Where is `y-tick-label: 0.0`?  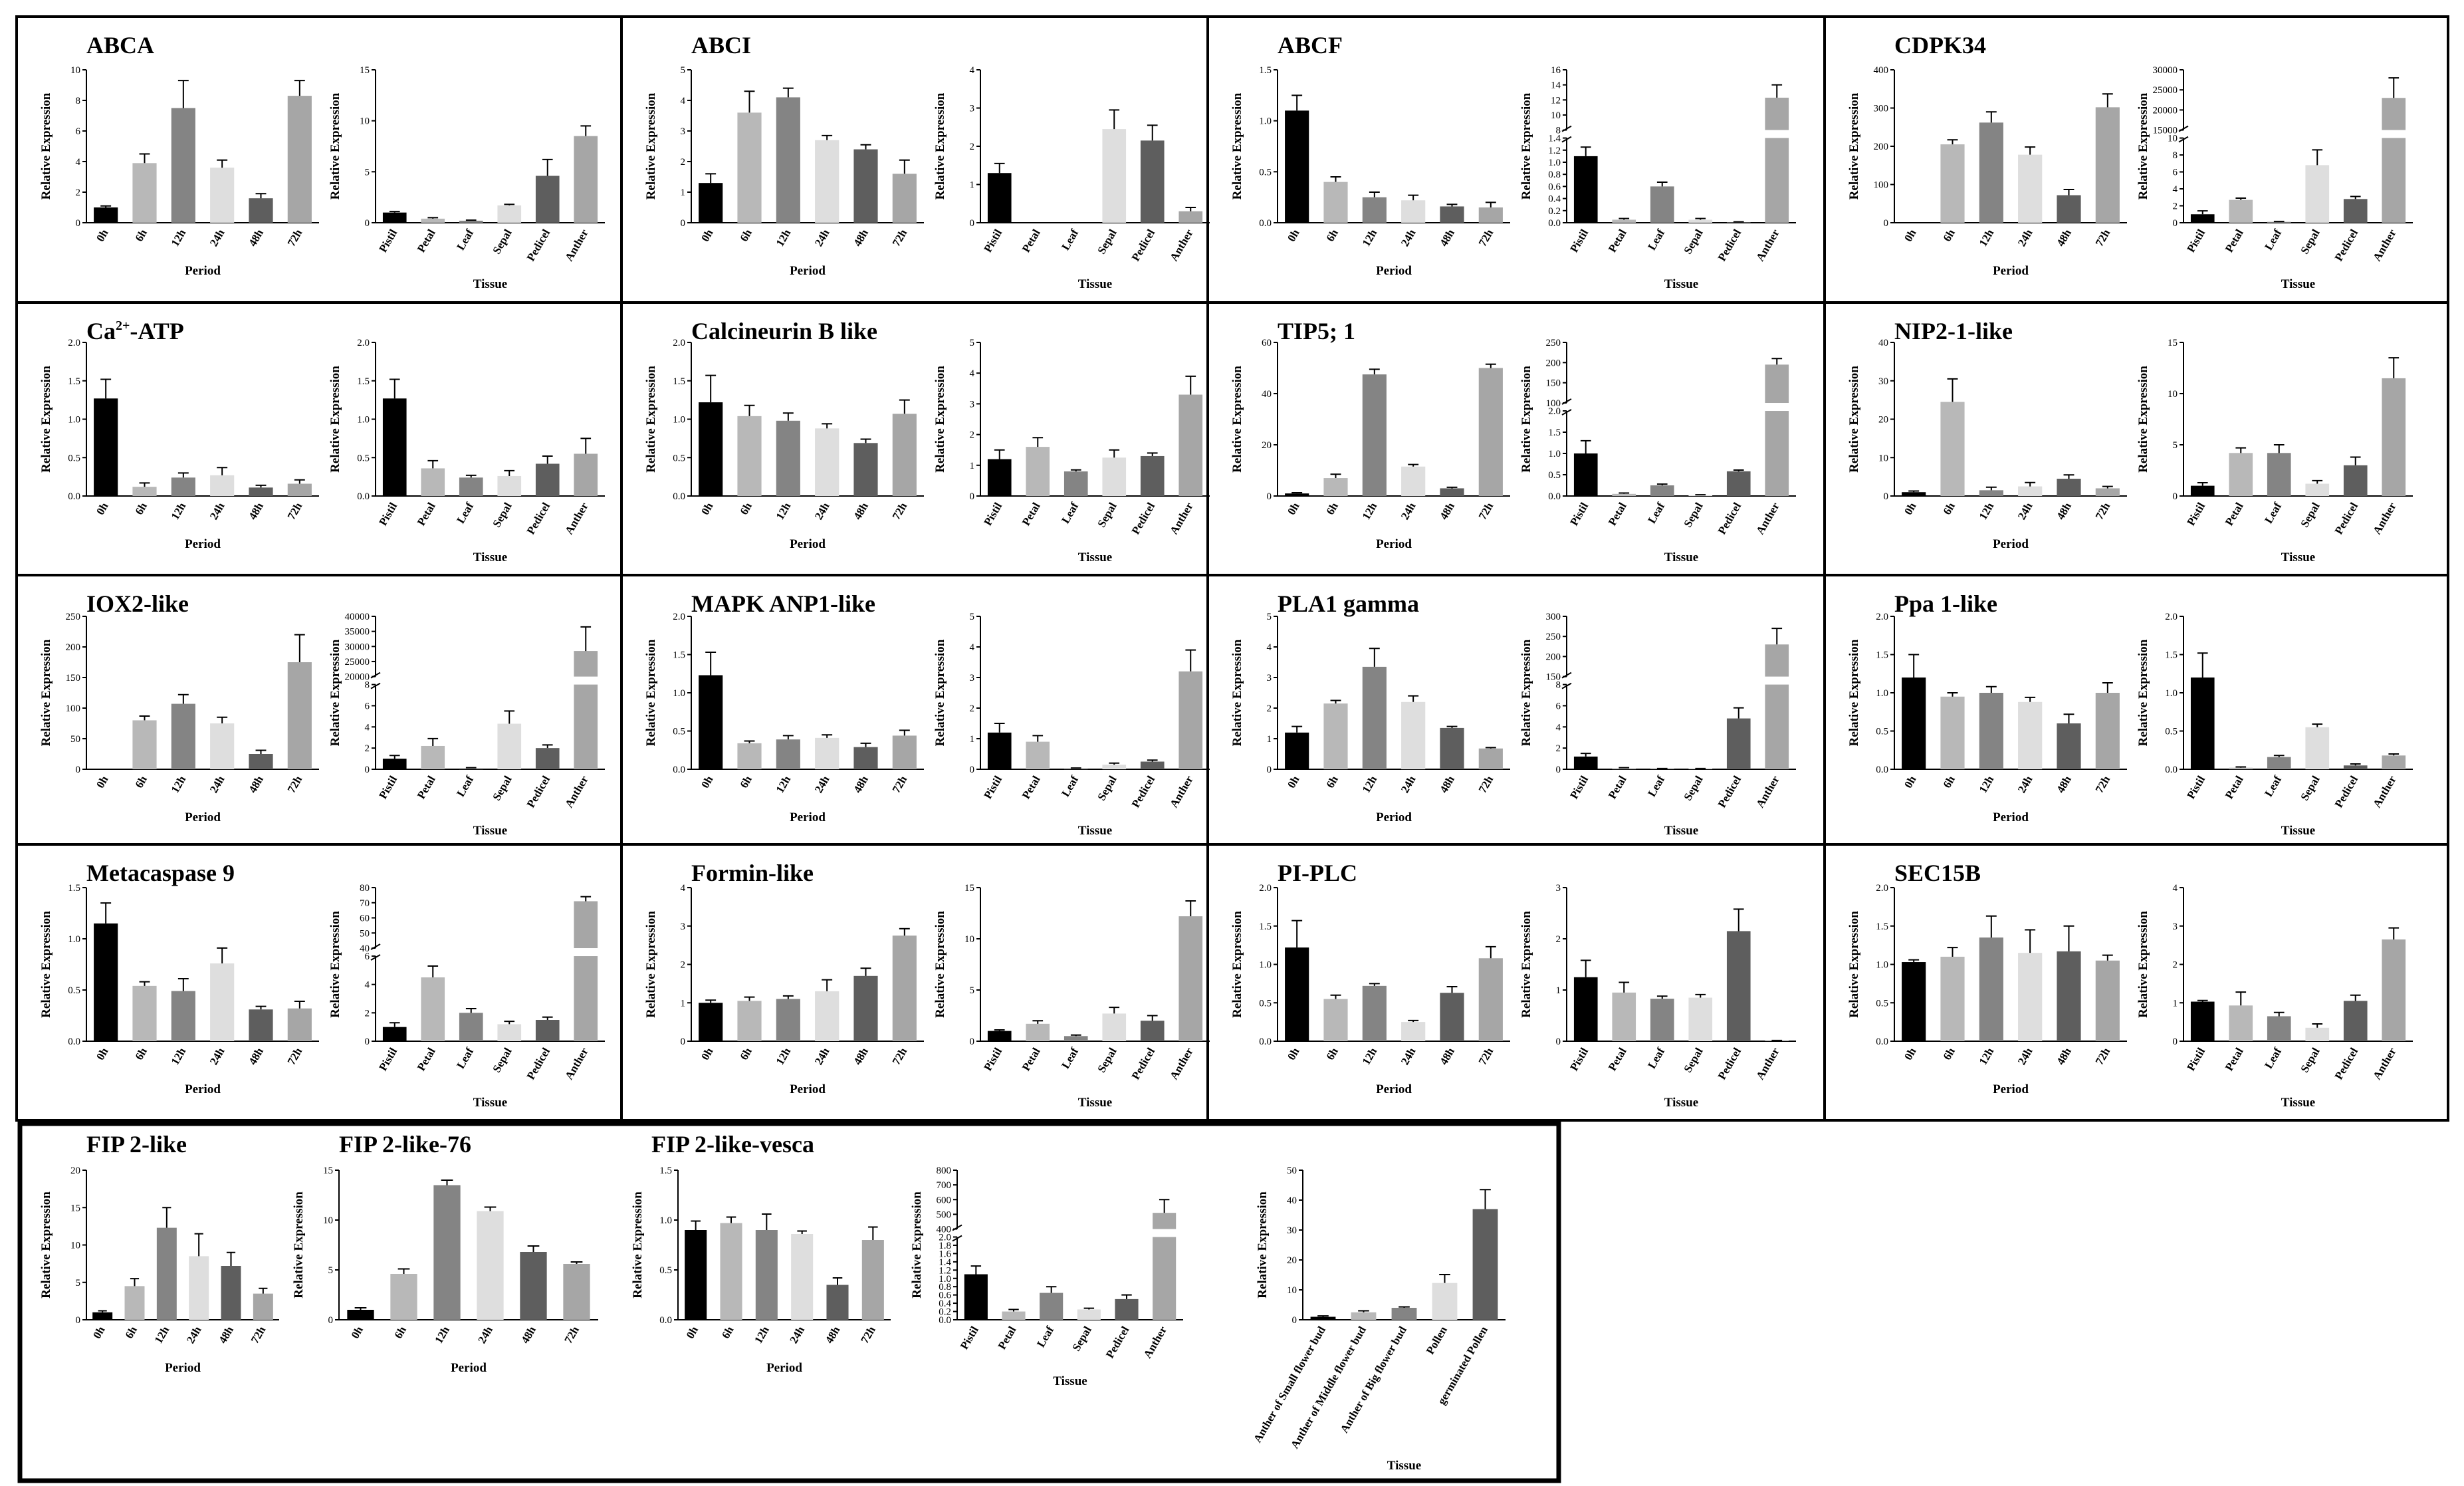 y-tick-label: 0.0 is located at coordinates (1882, 770).